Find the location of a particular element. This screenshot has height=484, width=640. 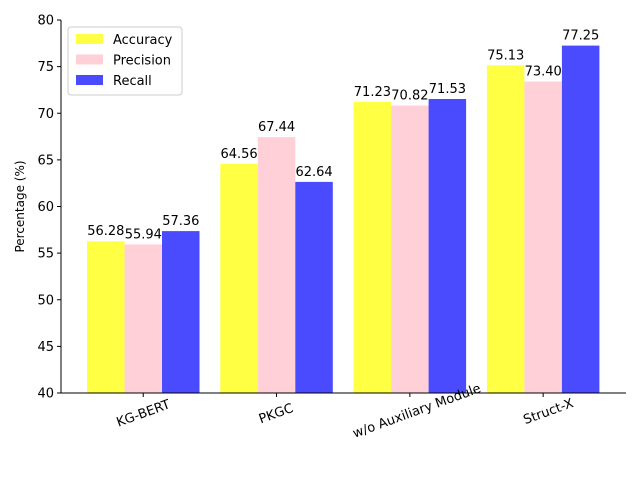

data-label-recall-0: 57.36 is located at coordinates (180, 221).